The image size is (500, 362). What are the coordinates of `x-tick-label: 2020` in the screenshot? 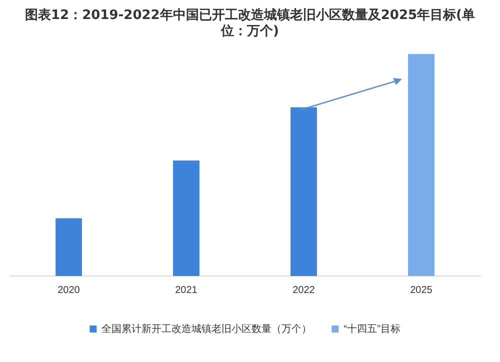 It's located at (69, 290).